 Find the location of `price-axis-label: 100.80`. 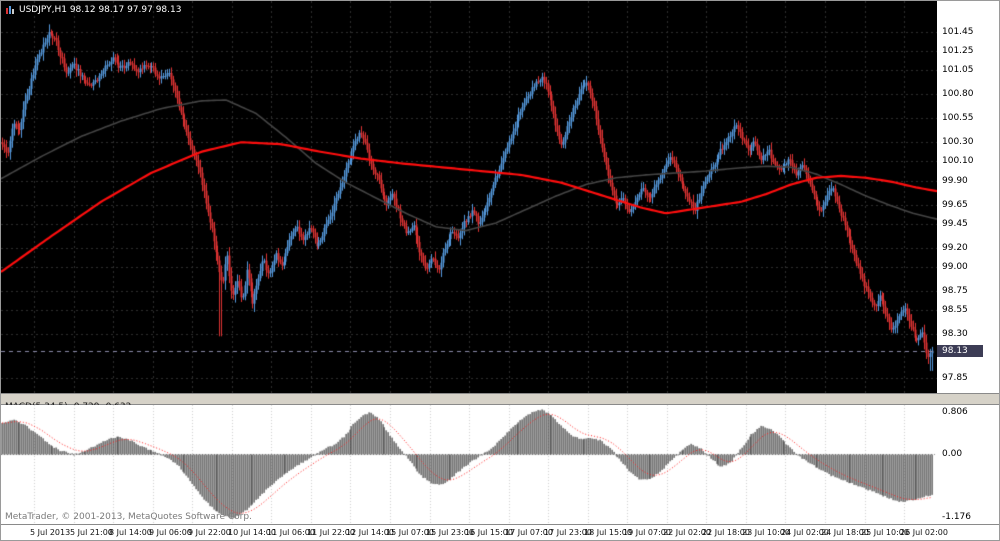

price-axis-label: 100.80 is located at coordinates (958, 94).